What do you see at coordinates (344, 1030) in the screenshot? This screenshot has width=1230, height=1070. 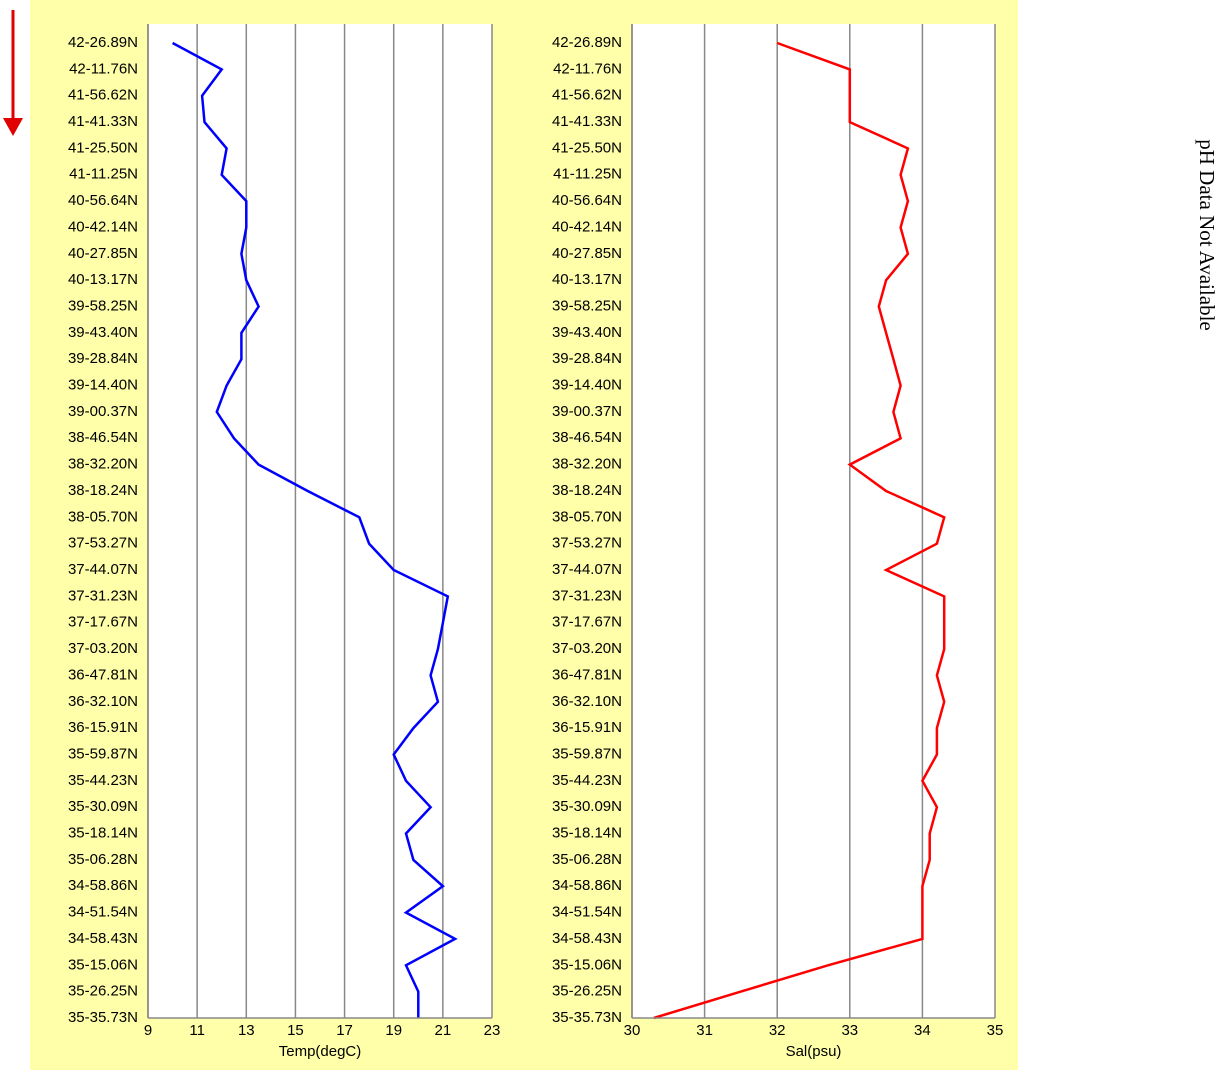 I see `x-tick-label: 17` at bounding box center [344, 1030].